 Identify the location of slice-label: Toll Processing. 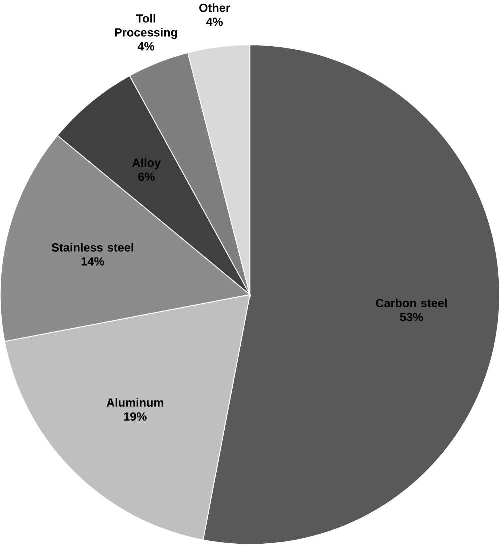
(146, 27).